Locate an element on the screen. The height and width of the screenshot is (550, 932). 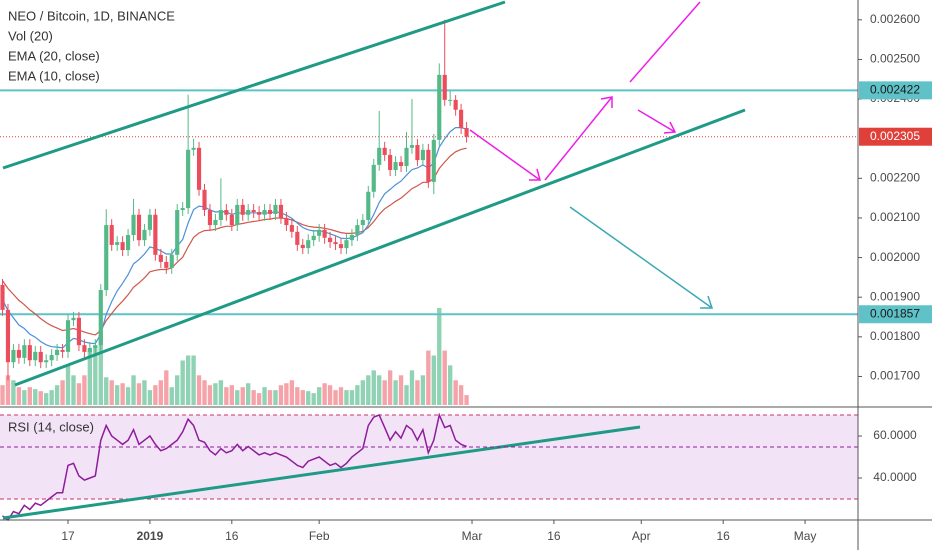
y-tick-label: 40.0000 is located at coordinates (895, 477).